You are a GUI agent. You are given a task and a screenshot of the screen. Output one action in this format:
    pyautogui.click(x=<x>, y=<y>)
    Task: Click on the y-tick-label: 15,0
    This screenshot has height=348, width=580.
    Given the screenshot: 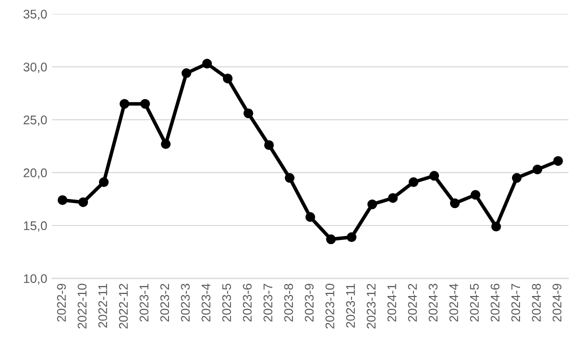 What is the action you would take?
    pyautogui.click(x=35, y=226)
    